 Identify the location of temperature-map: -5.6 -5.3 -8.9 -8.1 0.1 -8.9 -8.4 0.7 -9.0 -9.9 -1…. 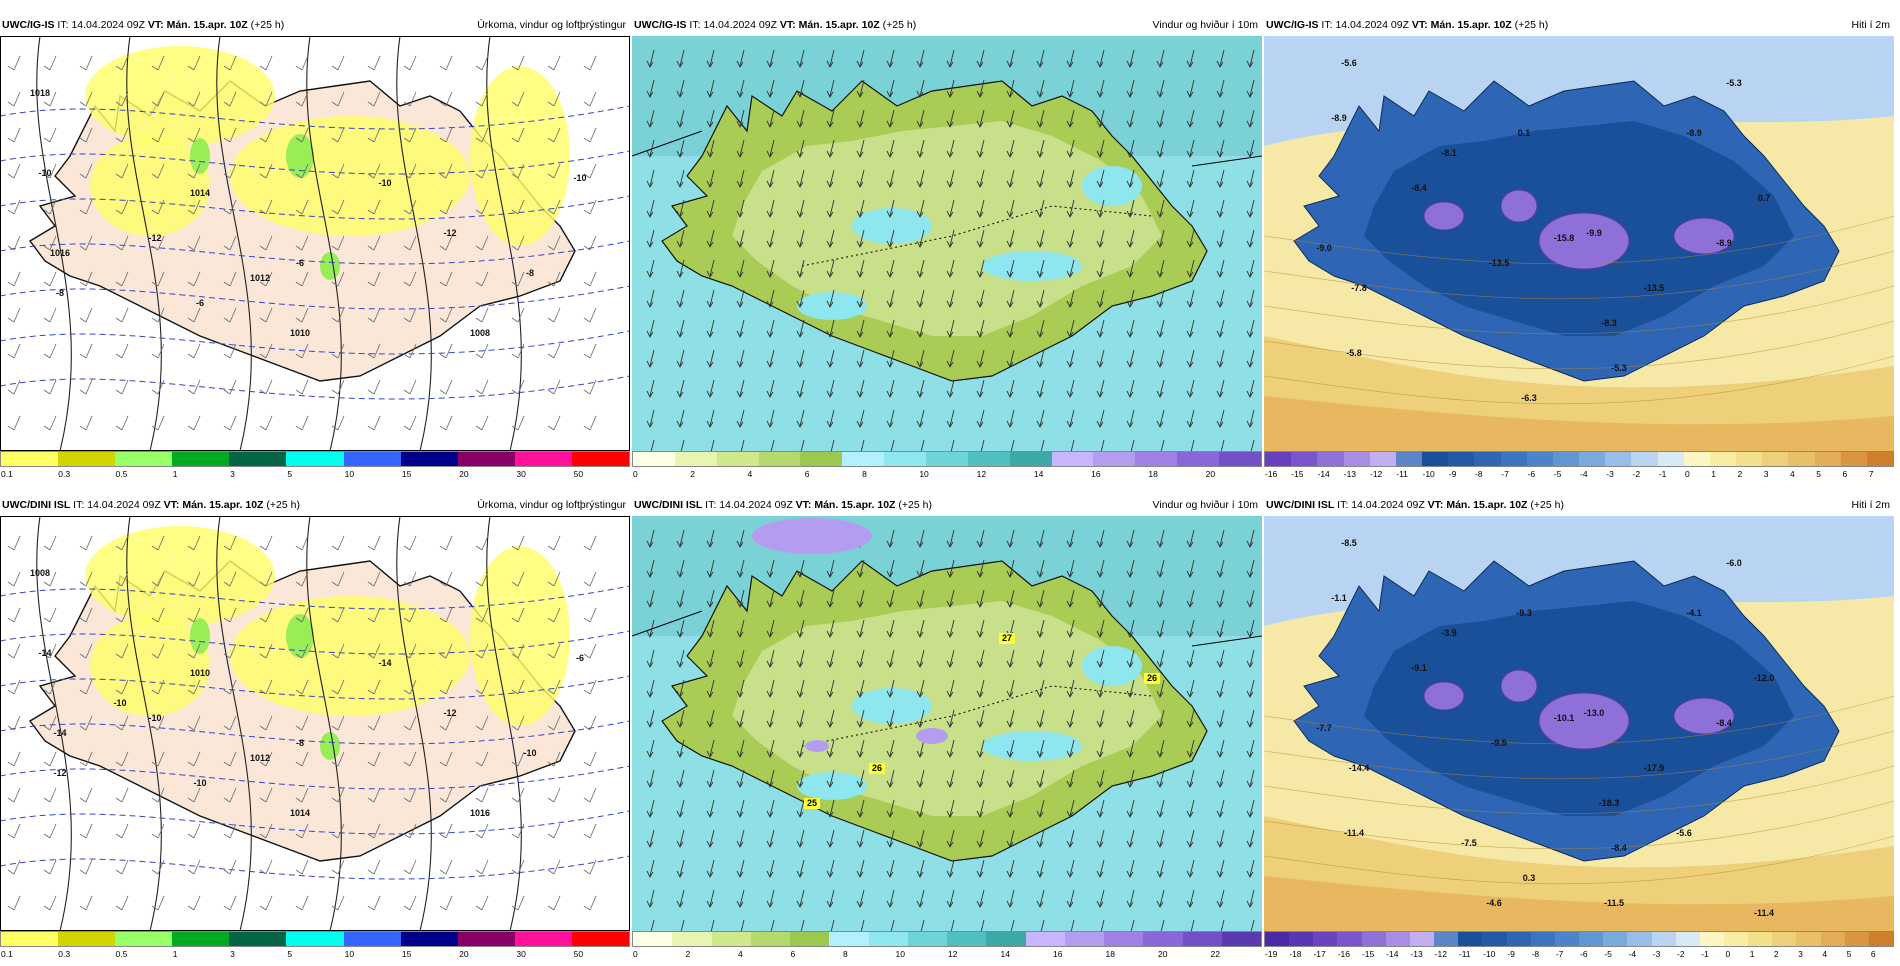
(1579, 243).